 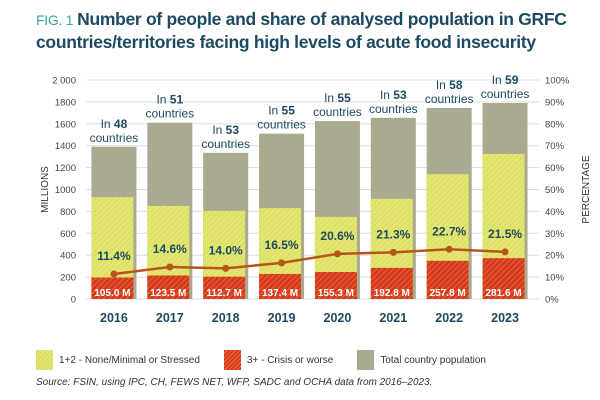 I want to click on legend-swatch-crisis, so click(x=232, y=360).